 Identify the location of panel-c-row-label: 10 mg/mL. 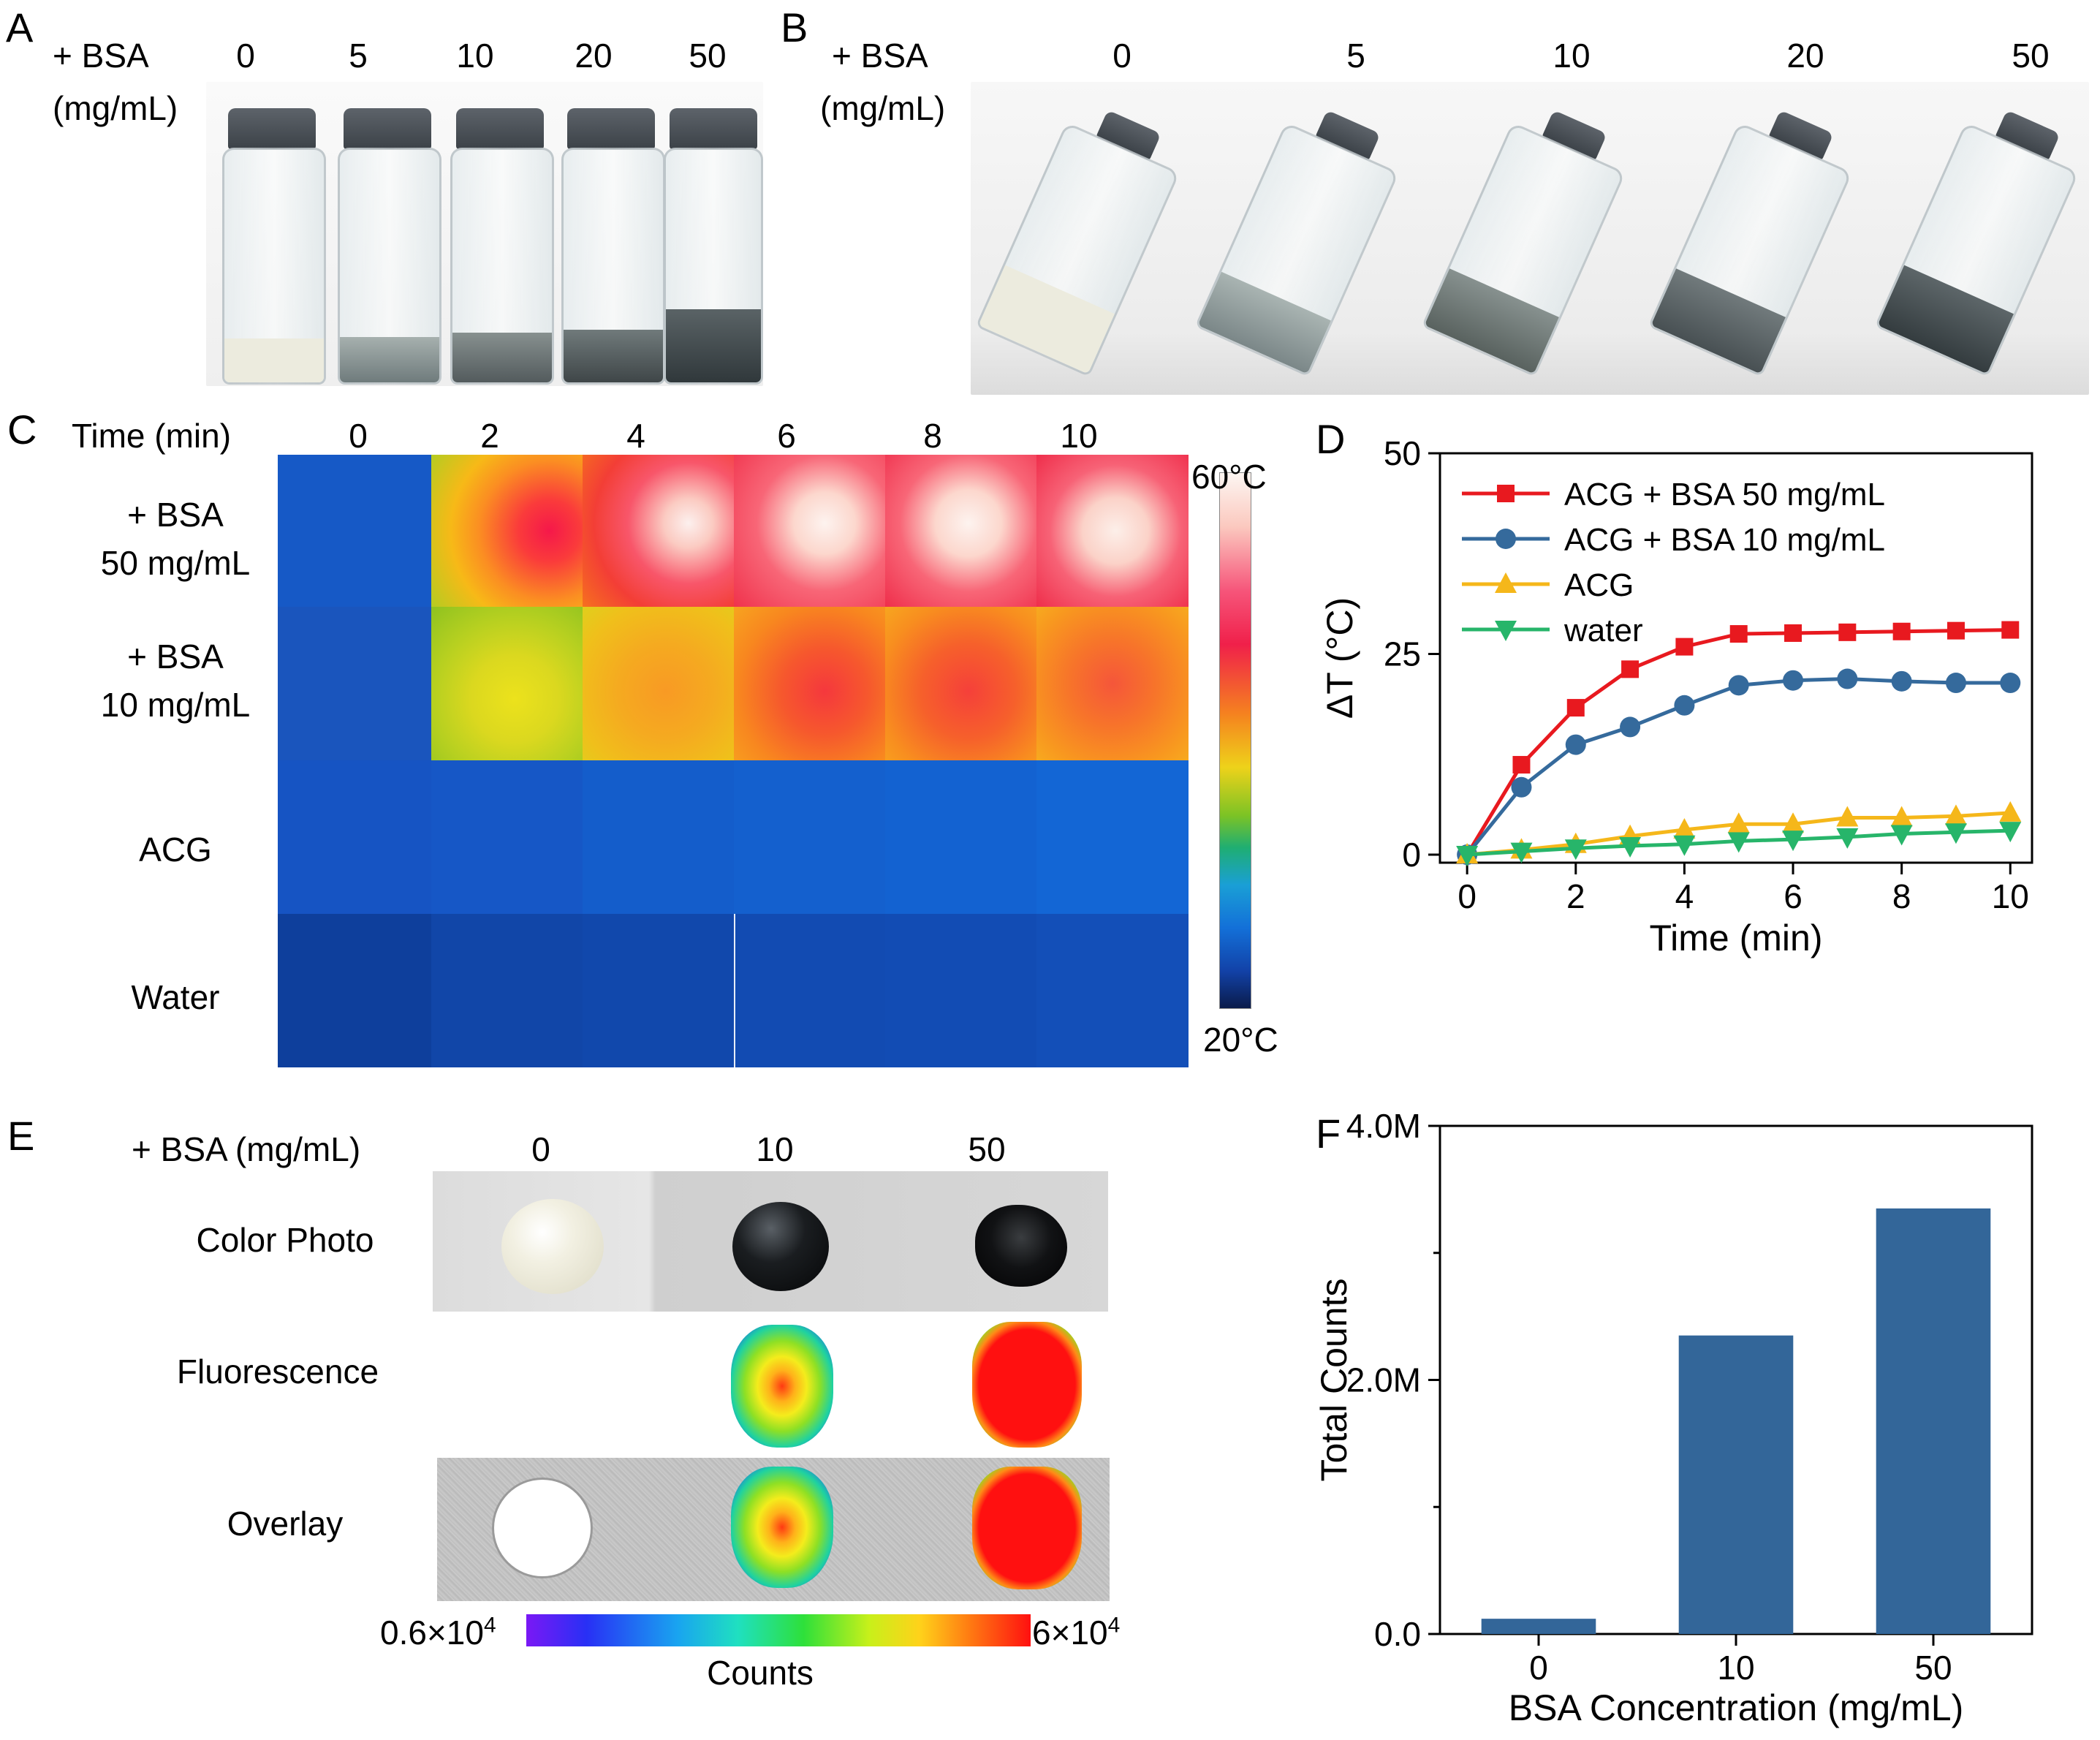
(175, 705).